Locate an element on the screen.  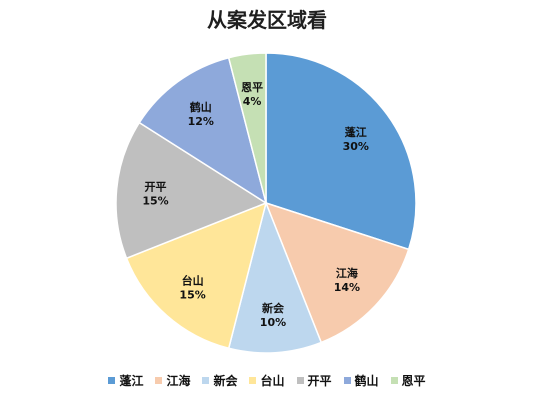
legend-item: 鹤山 is located at coordinates (361, 380).